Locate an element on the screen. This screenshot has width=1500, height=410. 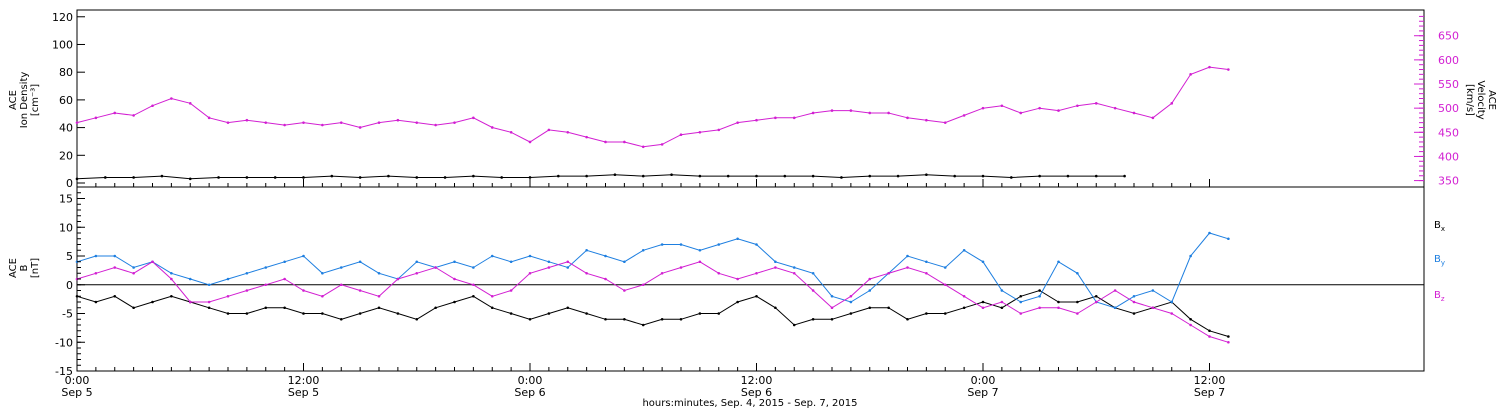
density-axis-ticks: 0 20 40 60 80 100 120 is located at coordinates (68, 100).